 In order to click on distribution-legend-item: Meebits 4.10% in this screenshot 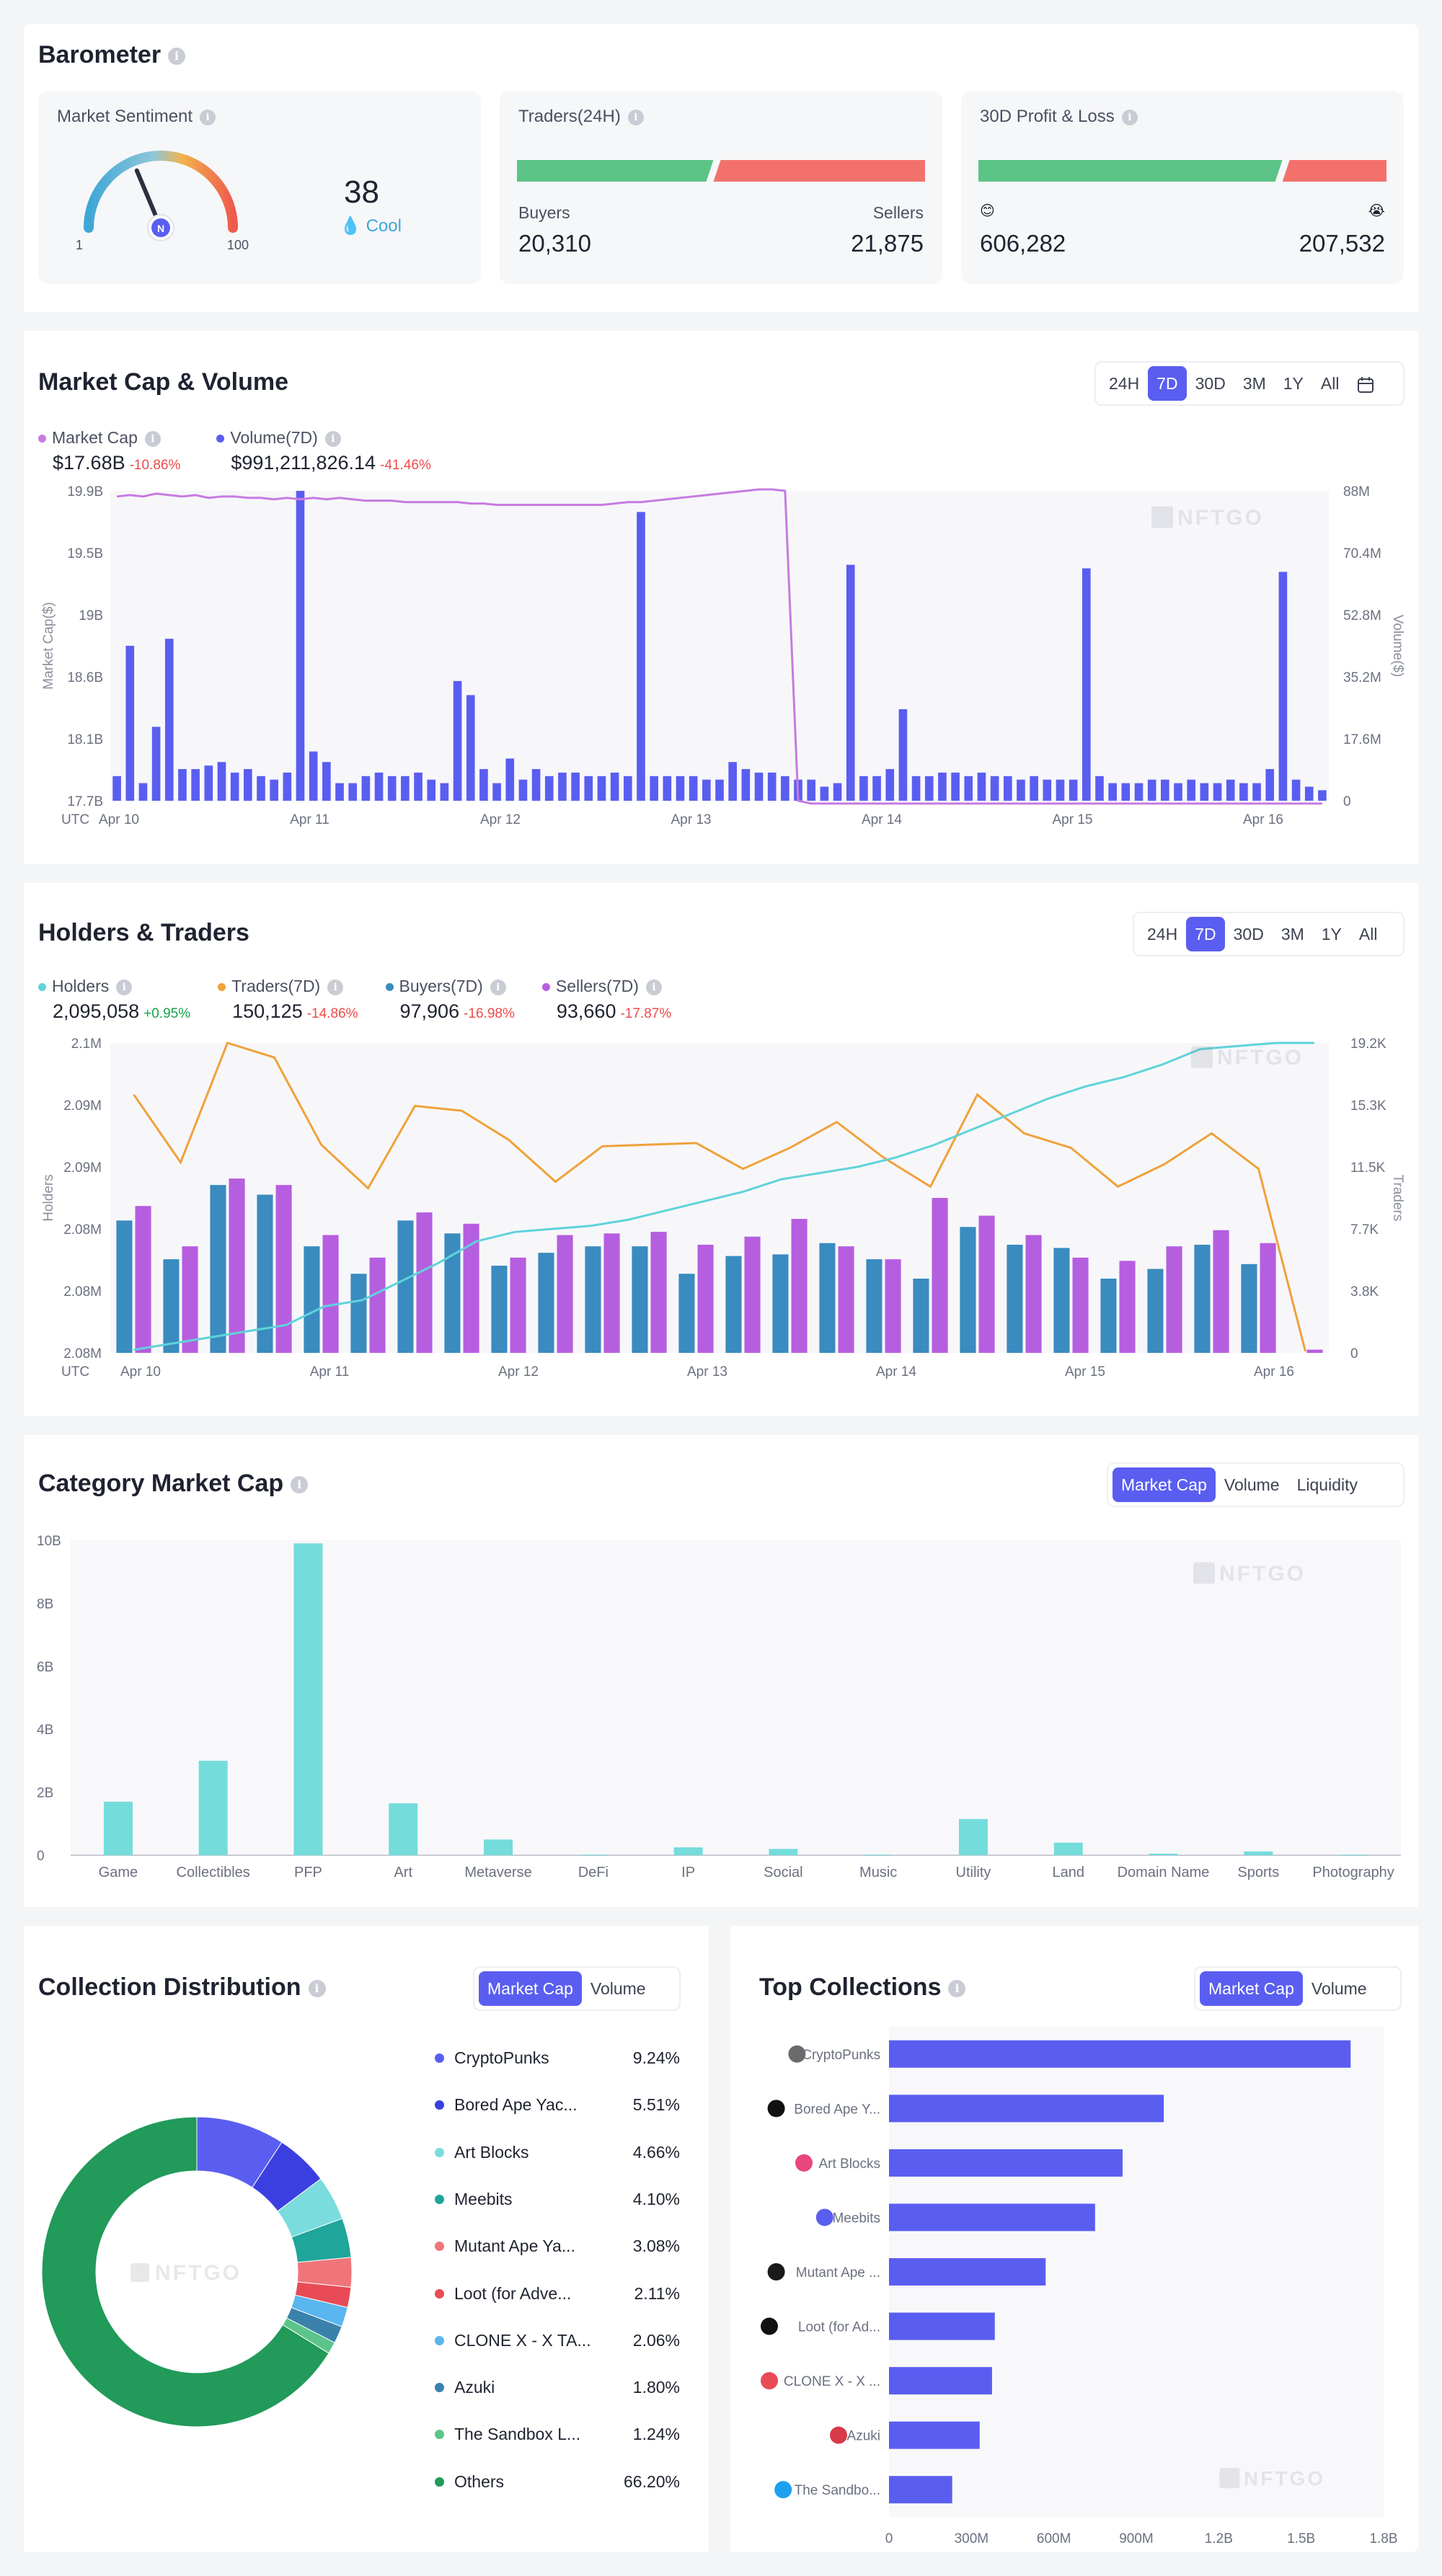, I will do `click(557, 2199)`.